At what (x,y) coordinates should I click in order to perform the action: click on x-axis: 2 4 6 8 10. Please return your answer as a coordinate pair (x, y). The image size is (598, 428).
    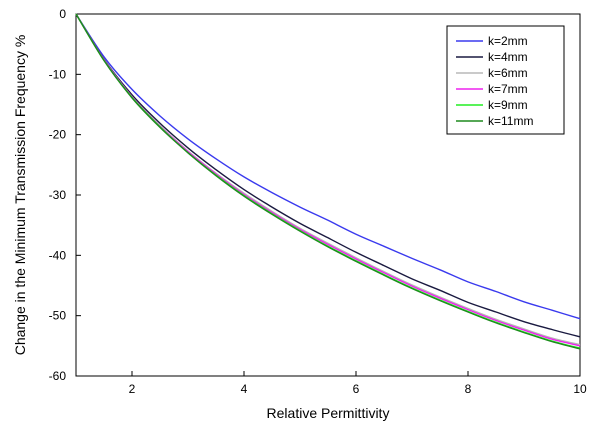
    Looking at the image, I should click on (358, 383).